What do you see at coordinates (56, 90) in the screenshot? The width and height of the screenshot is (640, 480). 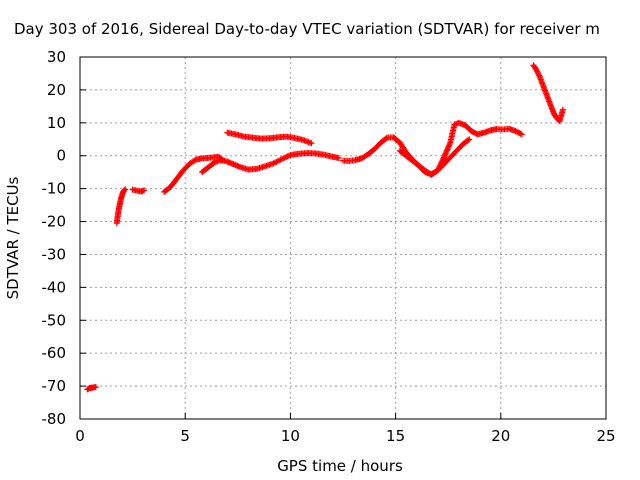 I see `y-tick-label: 20` at bounding box center [56, 90].